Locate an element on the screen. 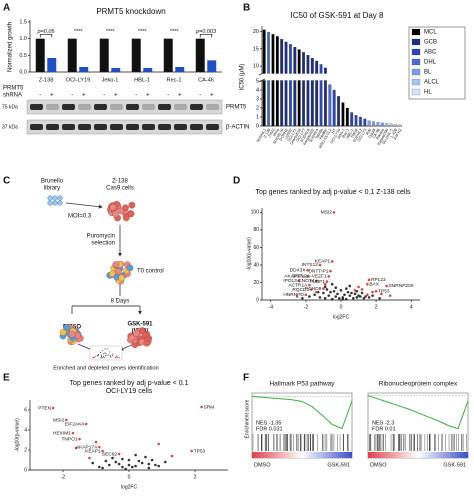  x-axis-label: log2FC is located at coordinates (341, 317).